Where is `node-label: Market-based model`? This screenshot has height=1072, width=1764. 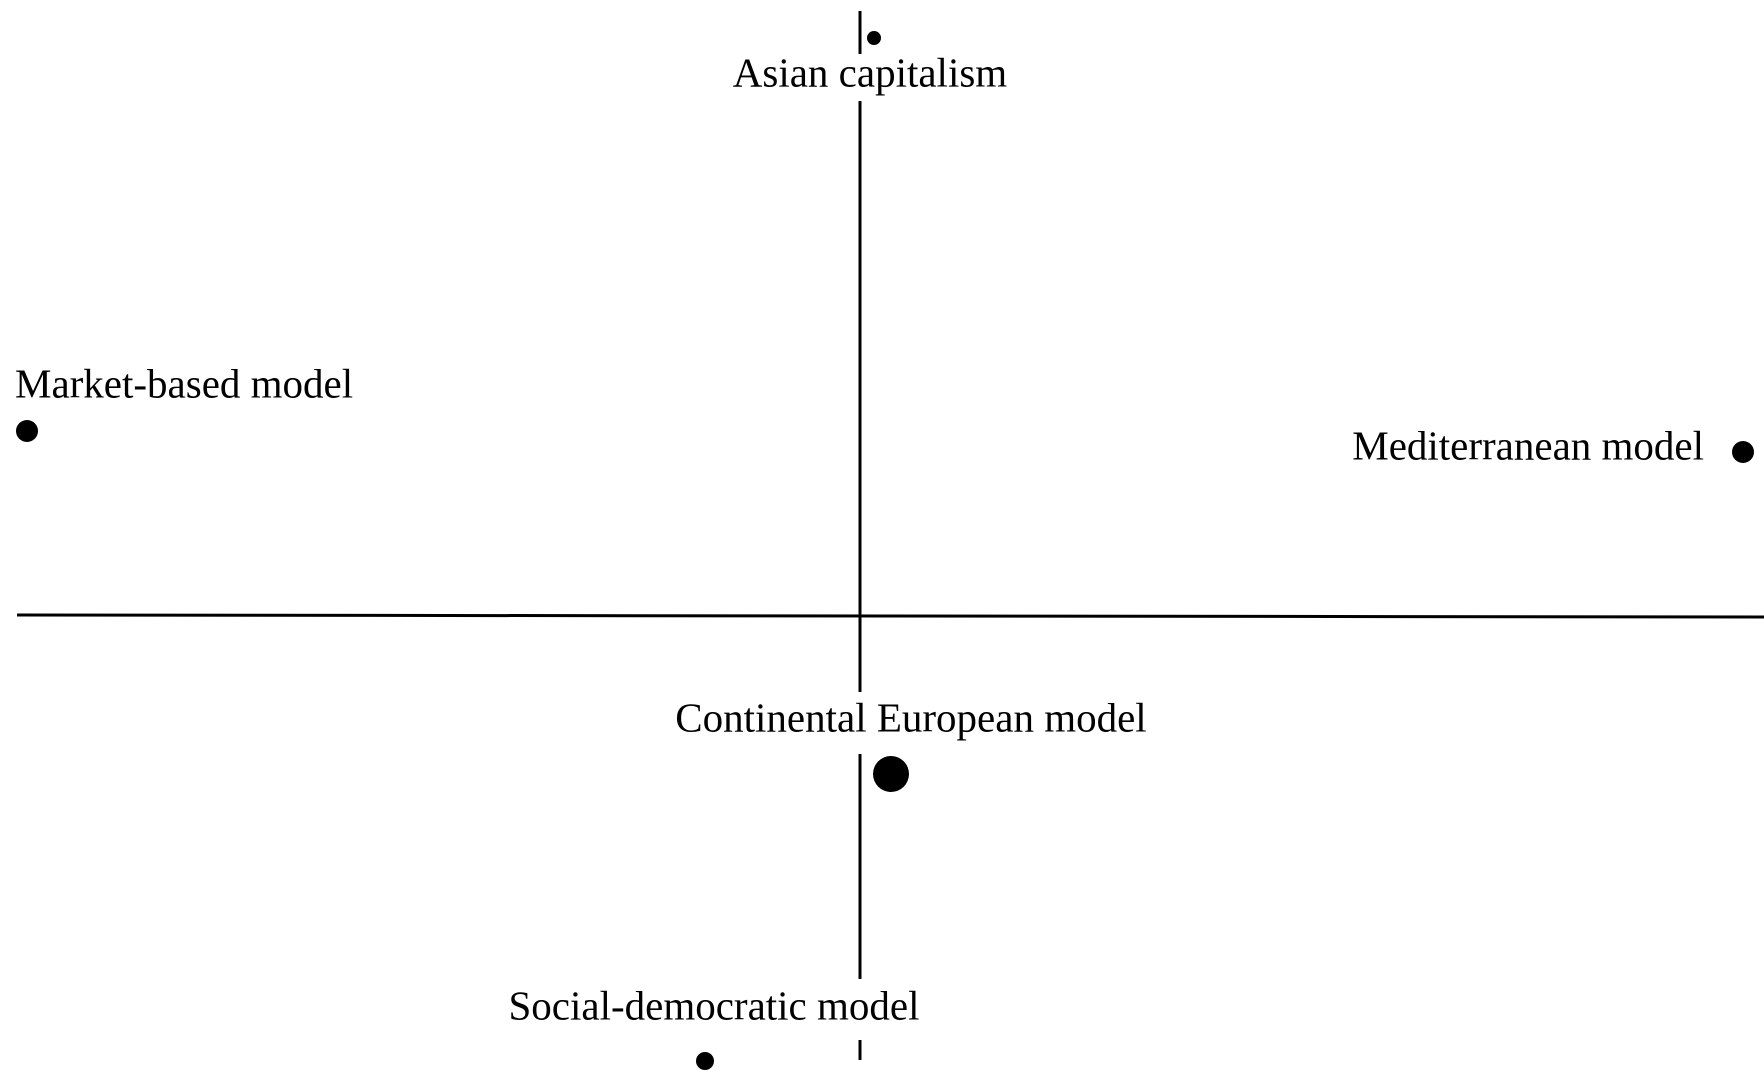 node-label: Market-based model is located at coordinates (184, 383).